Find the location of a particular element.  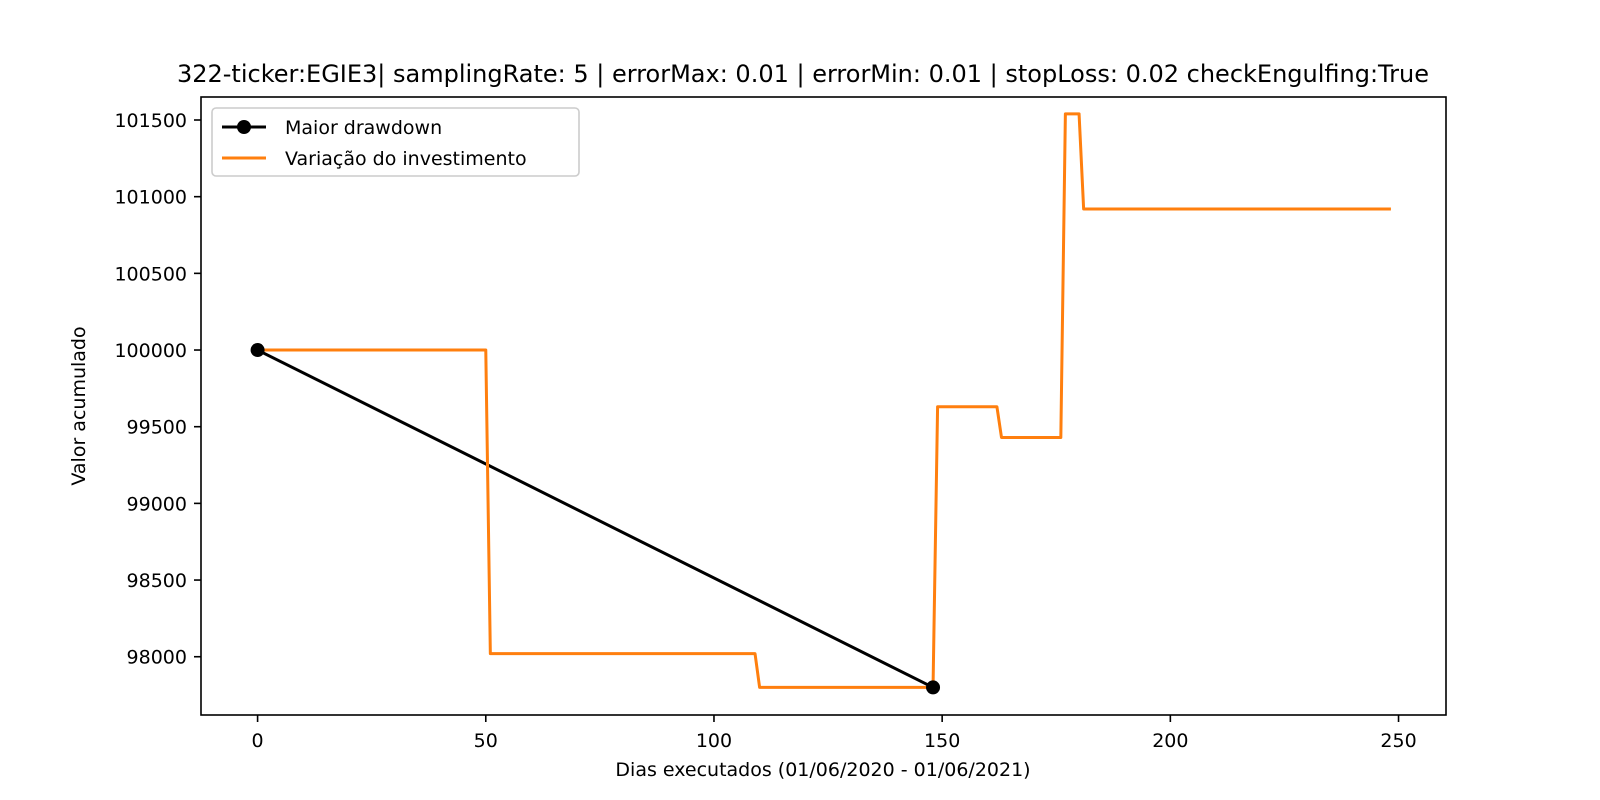

legend-label-1: Maior drawdown is located at coordinates (363, 128).